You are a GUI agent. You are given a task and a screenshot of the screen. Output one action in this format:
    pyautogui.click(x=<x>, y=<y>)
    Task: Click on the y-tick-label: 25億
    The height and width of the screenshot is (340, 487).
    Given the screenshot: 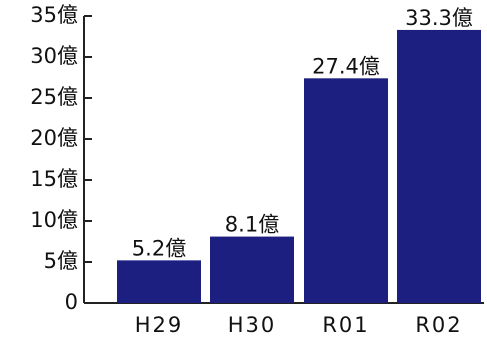 What is the action you would take?
    pyautogui.click(x=54, y=97)
    